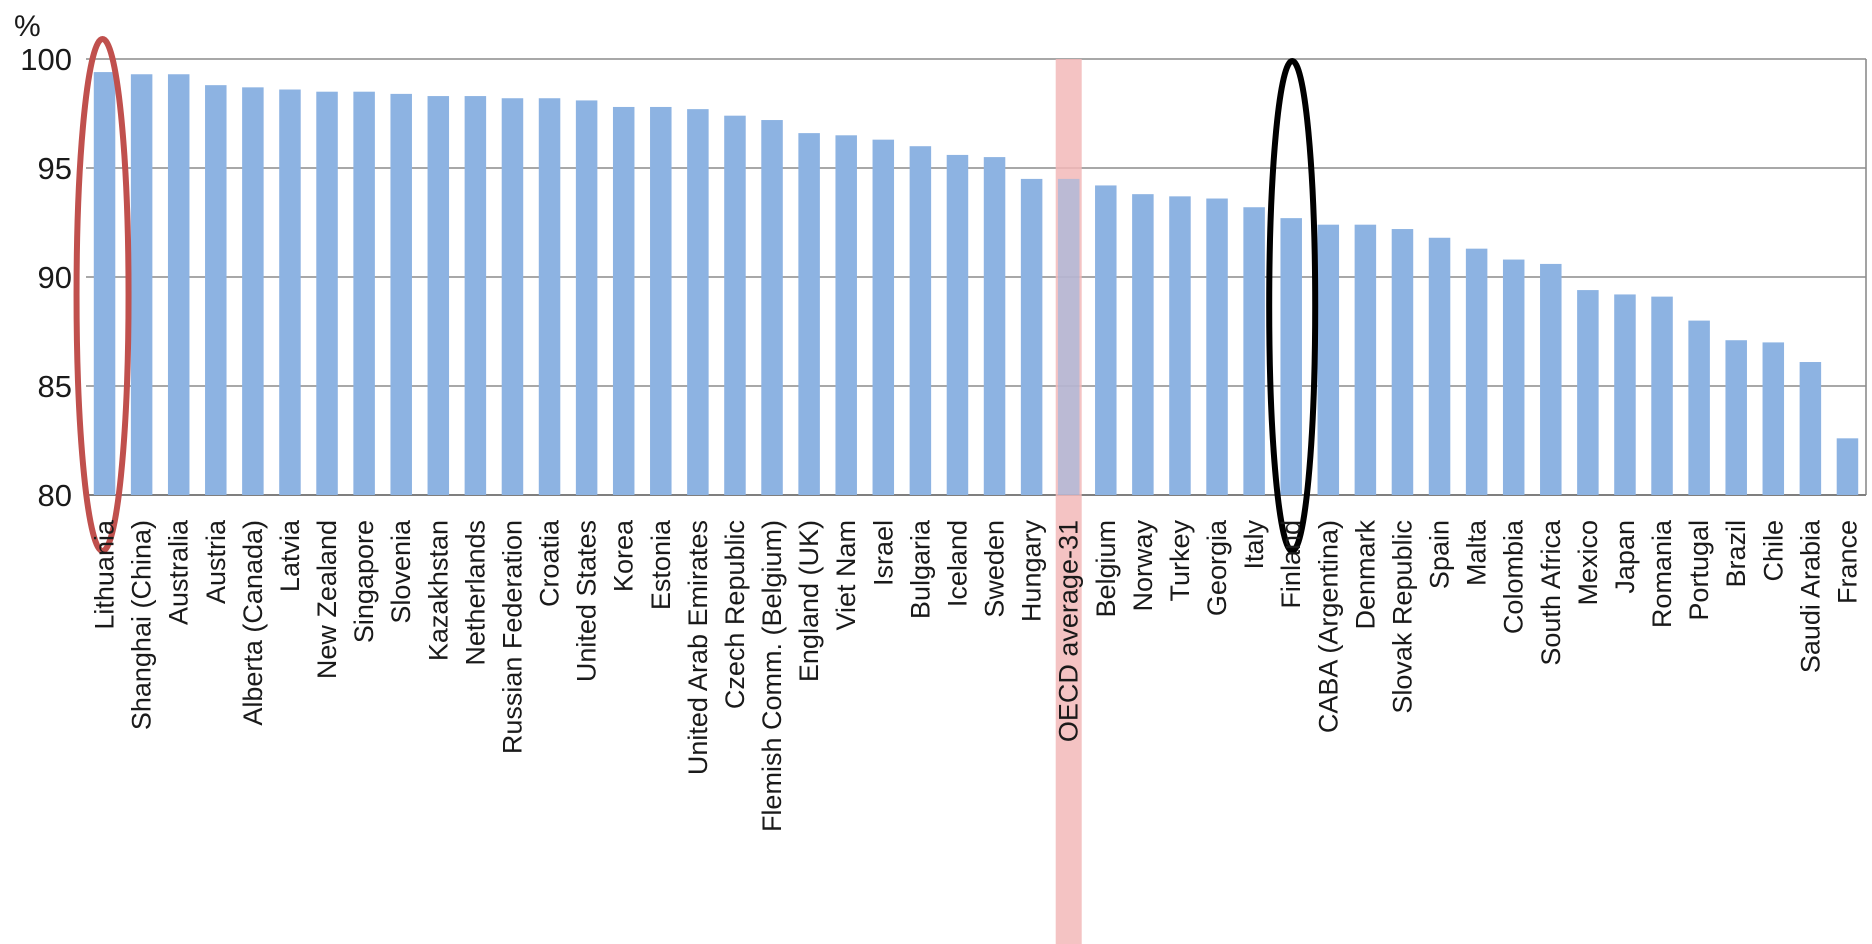  I want to click on x-tick-label: Netherlands, so click(475, 593).